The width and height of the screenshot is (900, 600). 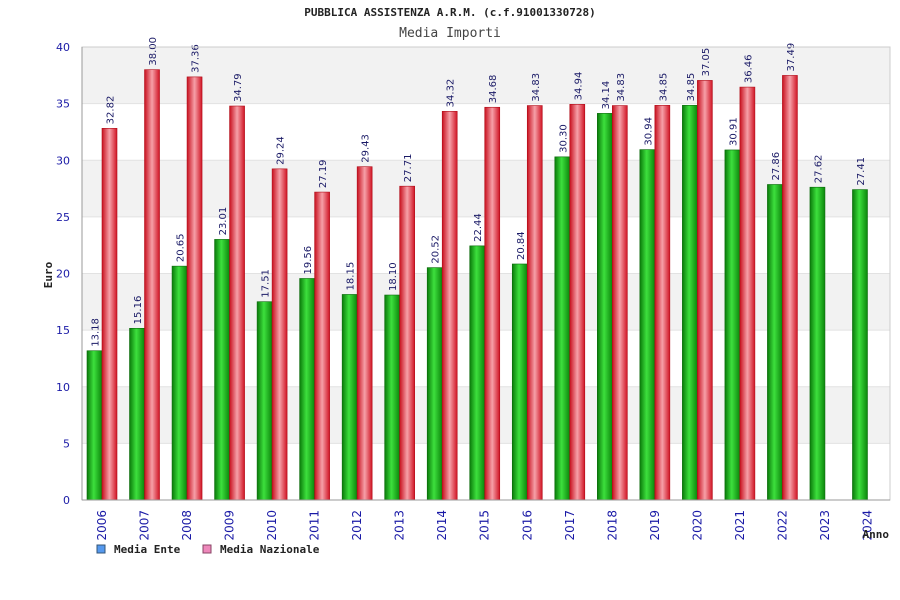 I want to click on bar-media-nazionale-2018, so click(x=620, y=303).